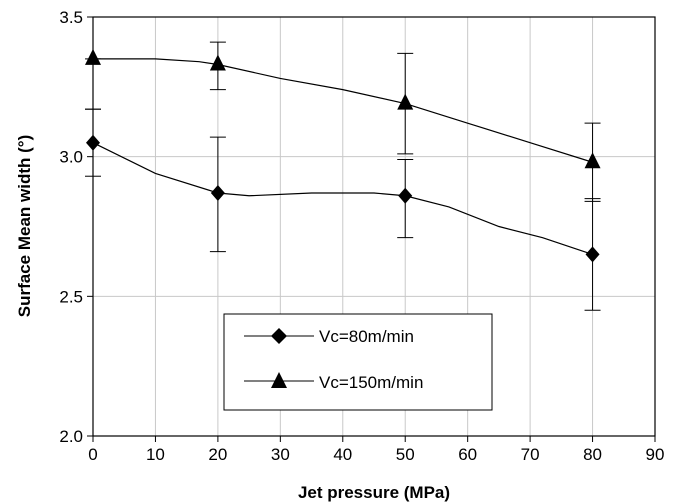 This screenshot has width=684, height=504. Describe the element at coordinates (592, 454) in the screenshot. I see `x-tick-label: 80` at that location.